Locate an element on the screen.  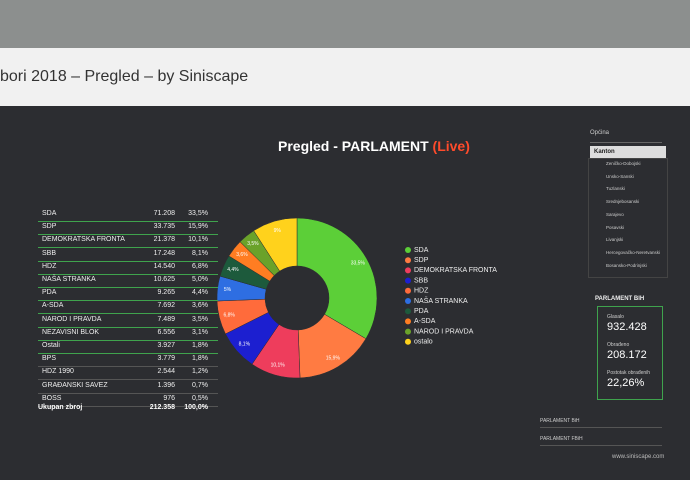
table-cell: 10.625 is located at coordinates (164, 279).